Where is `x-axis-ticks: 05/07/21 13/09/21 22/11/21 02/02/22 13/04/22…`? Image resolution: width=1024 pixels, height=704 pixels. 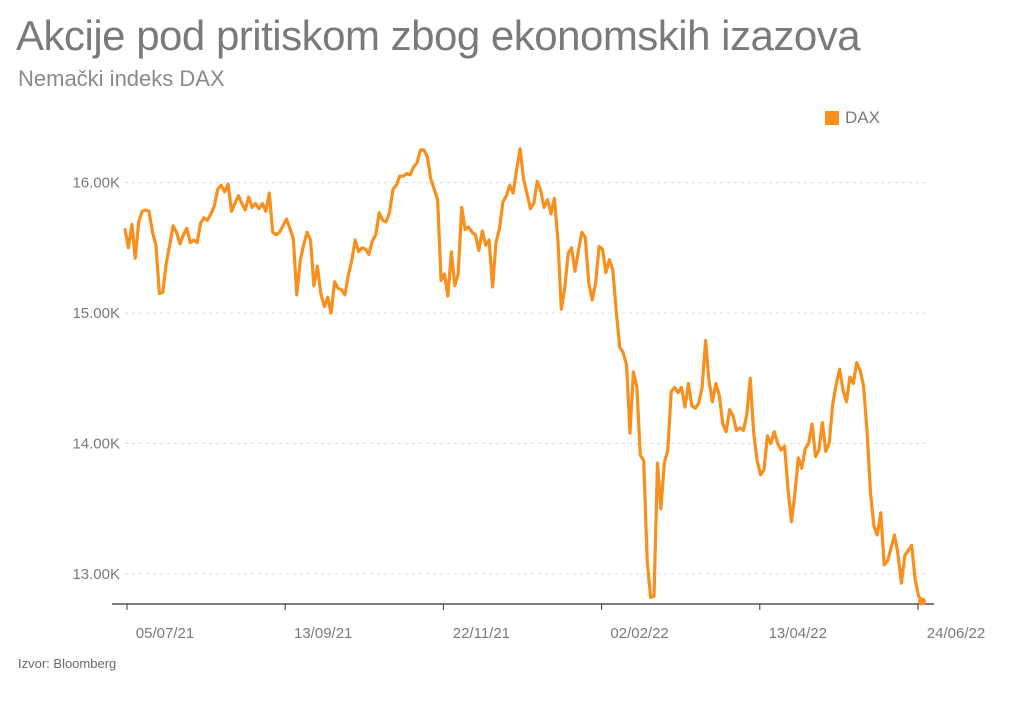 x-axis-ticks: 05/07/21 13/09/21 22/11/21 02/02/22 13/04/22… is located at coordinates (555, 623).